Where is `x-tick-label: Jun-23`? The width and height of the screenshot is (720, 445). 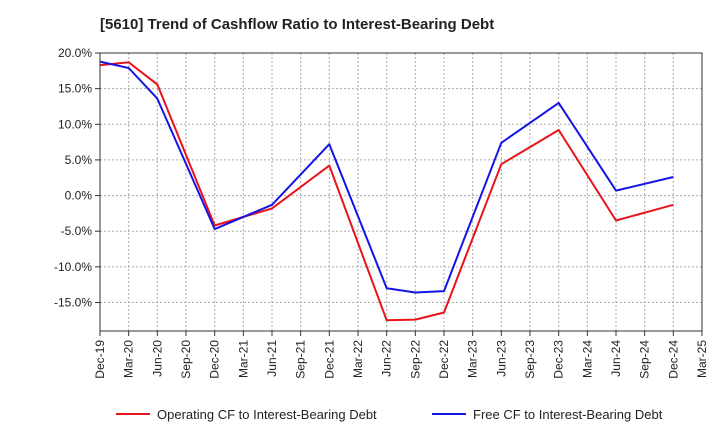 x-tick-label: Jun-23 is located at coordinates (501, 358).